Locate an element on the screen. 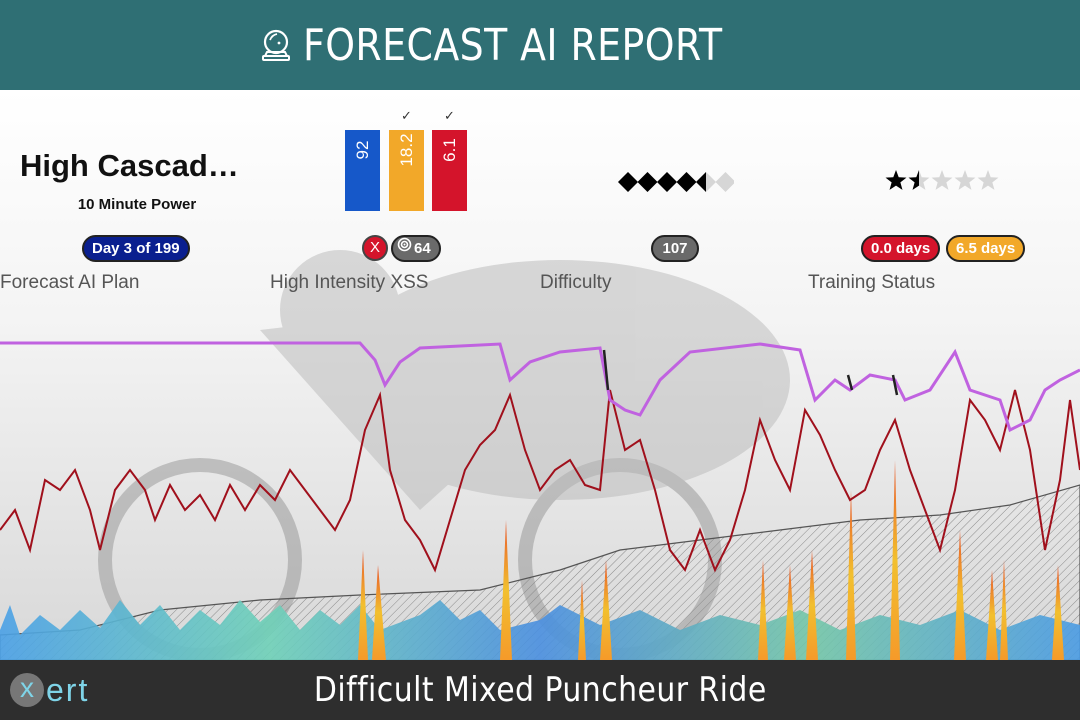 Image resolution: width=1080 pixels, height=720 pixels. difficulty-rating is located at coordinates (676, 182).